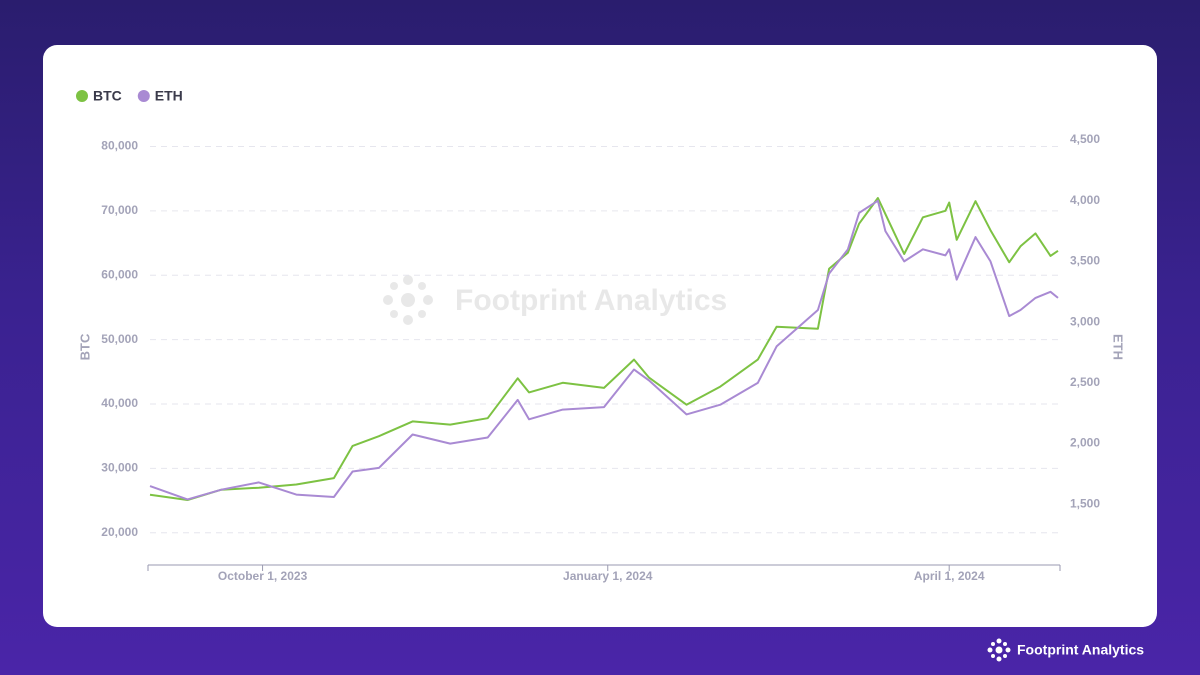 This screenshot has width=1200, height=675. What do you see at coordinates (1085, 200) in the screenshot?
I see `y2-tick-label: 4,000` at bounding box center [1085, 200].